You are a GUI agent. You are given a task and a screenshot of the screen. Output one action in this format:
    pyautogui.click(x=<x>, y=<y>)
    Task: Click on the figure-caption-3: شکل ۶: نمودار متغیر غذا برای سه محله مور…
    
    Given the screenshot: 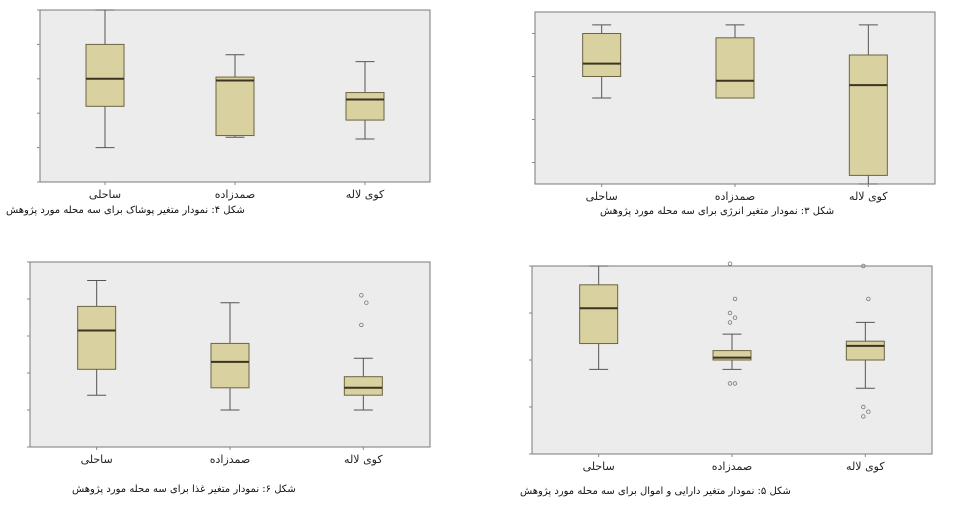 What is the action you would take?
    pyautogui.click(x=184, y=489)
    